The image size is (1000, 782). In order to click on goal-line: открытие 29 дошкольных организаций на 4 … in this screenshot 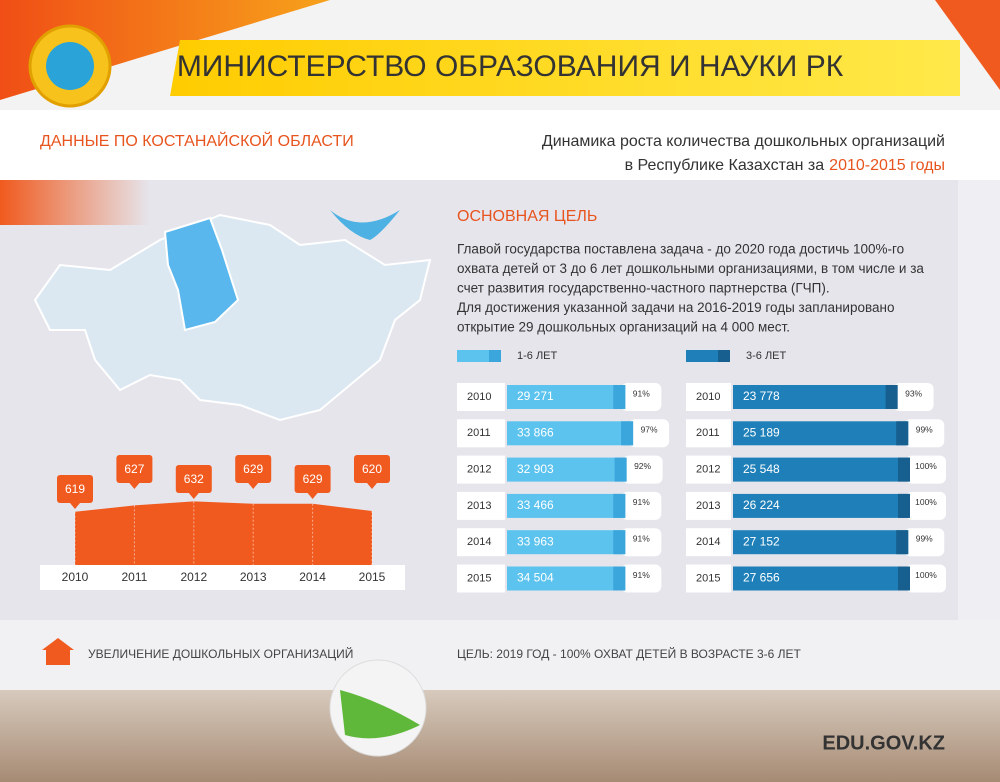, I will do `click(623, 327)`.